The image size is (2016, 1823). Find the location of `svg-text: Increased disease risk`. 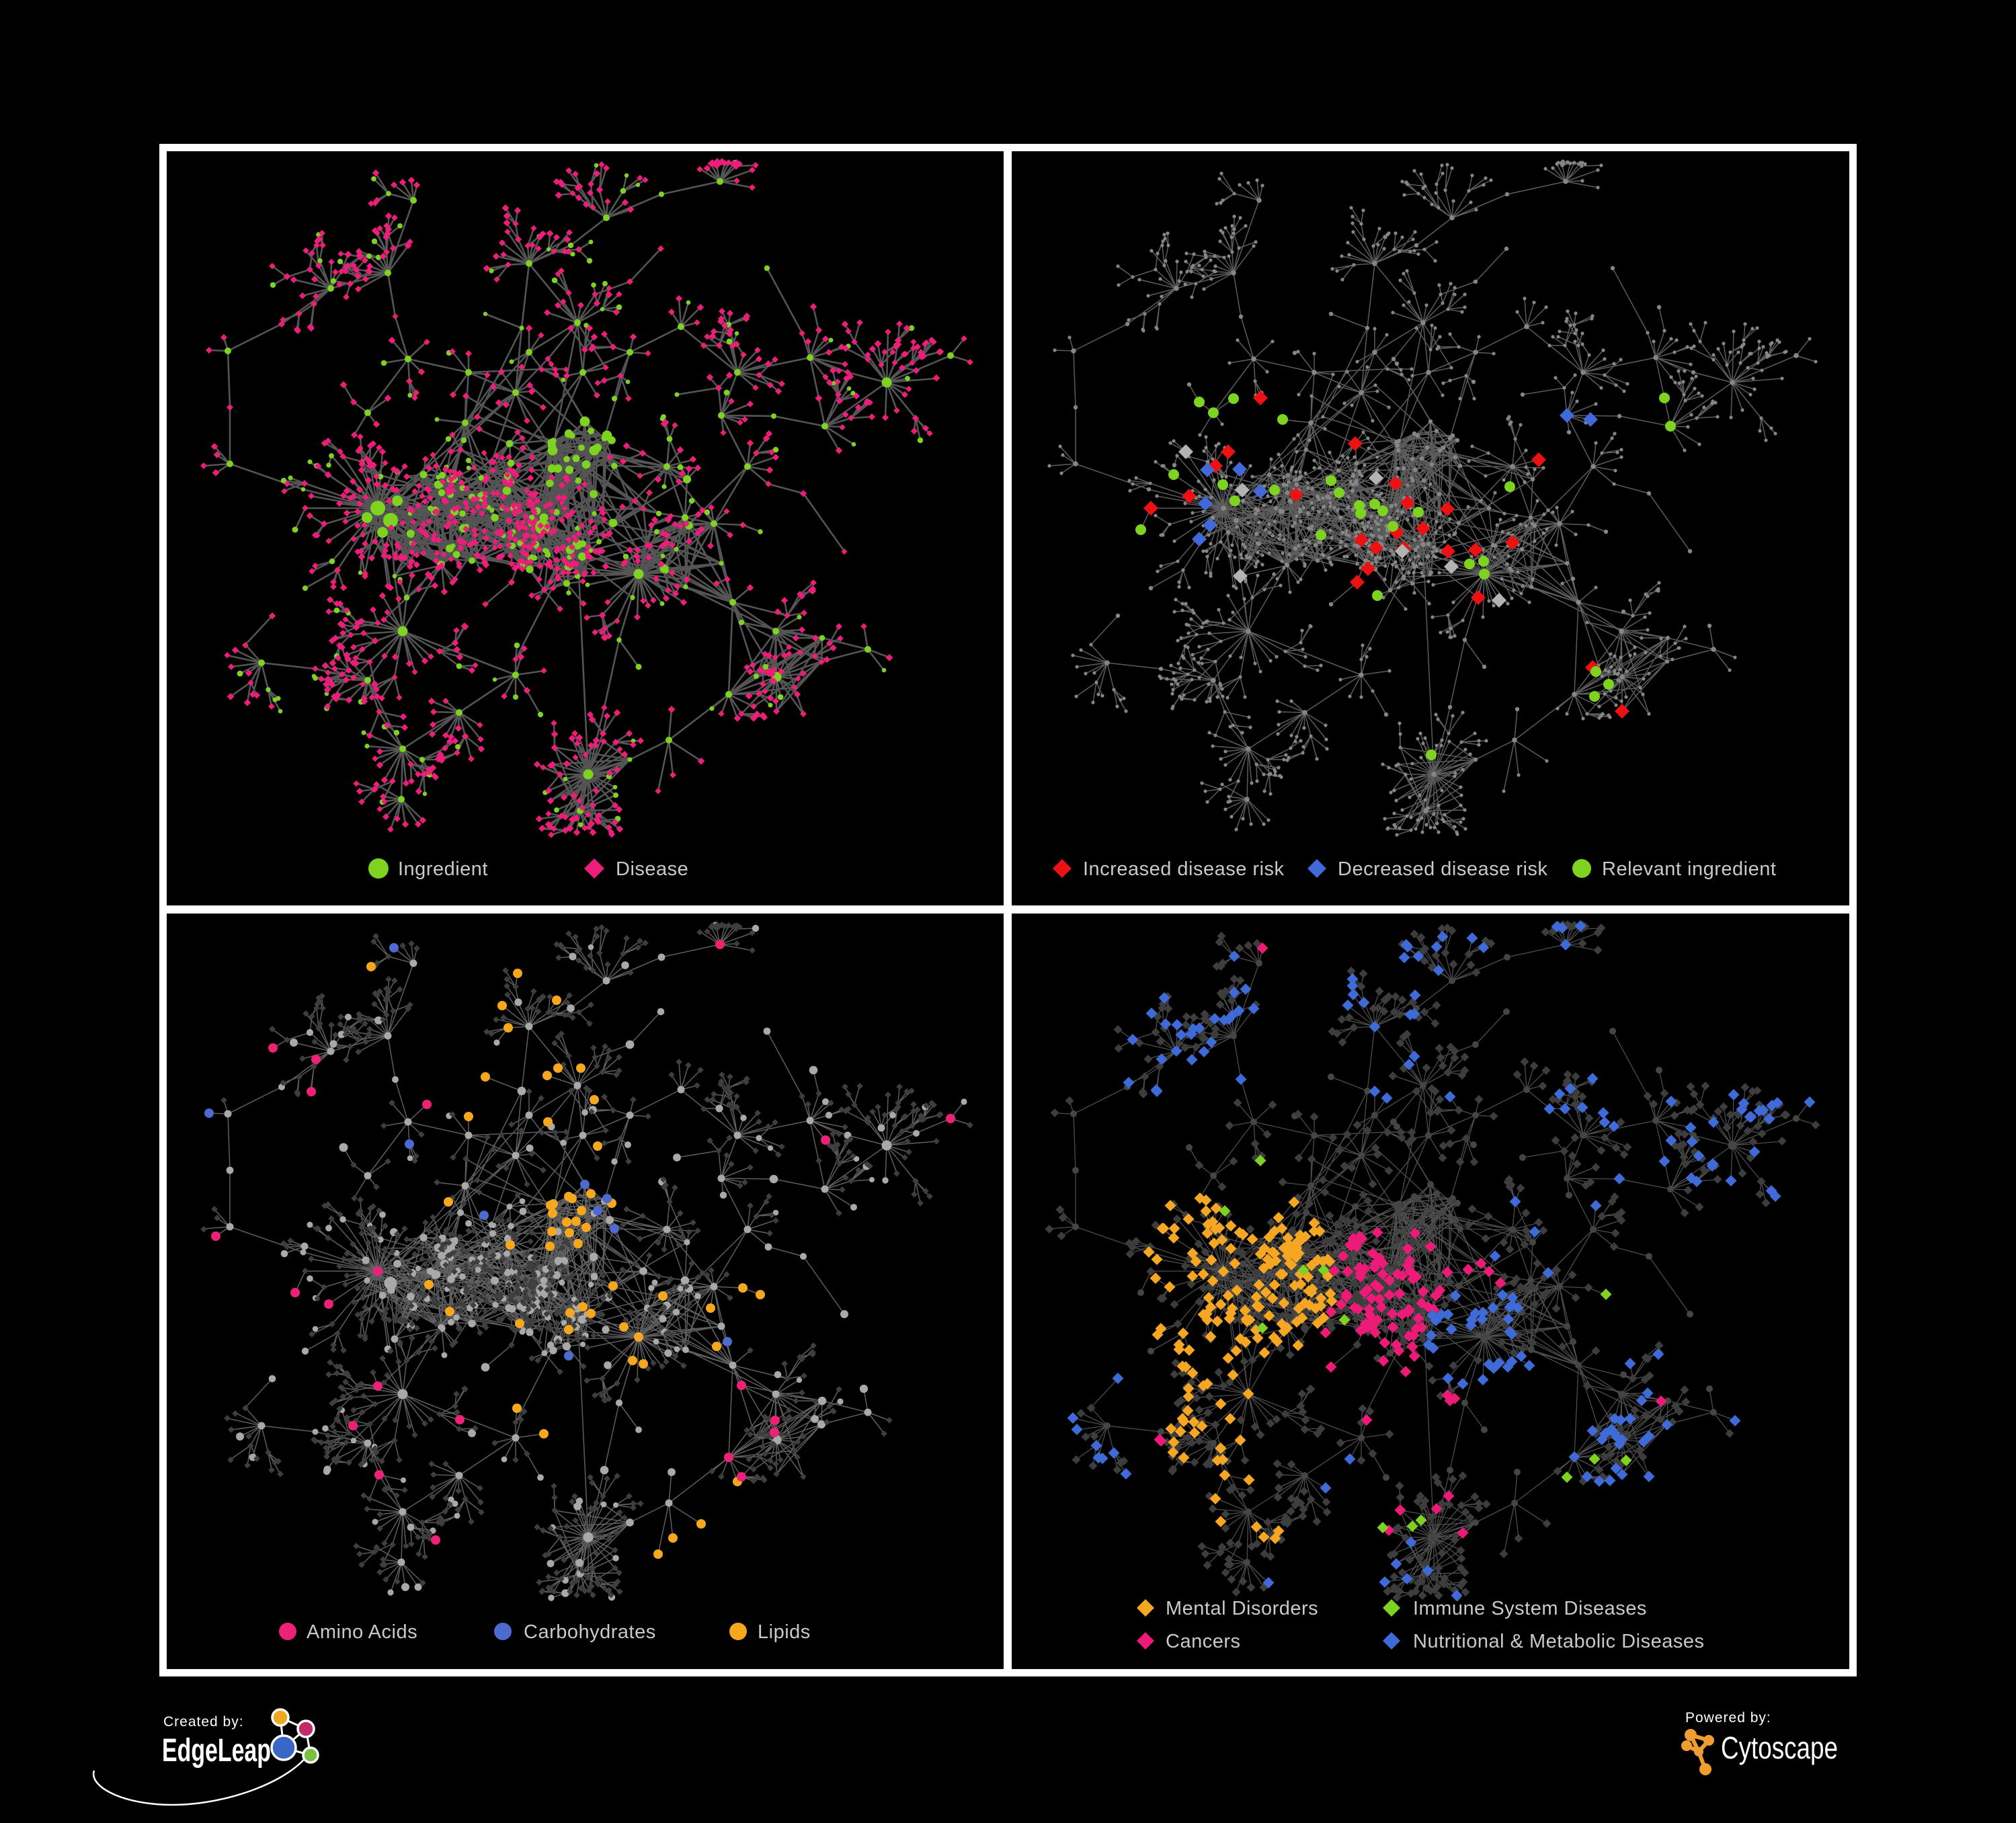

svg-text: Increased disease risk is located at coordinates (1184, 869).